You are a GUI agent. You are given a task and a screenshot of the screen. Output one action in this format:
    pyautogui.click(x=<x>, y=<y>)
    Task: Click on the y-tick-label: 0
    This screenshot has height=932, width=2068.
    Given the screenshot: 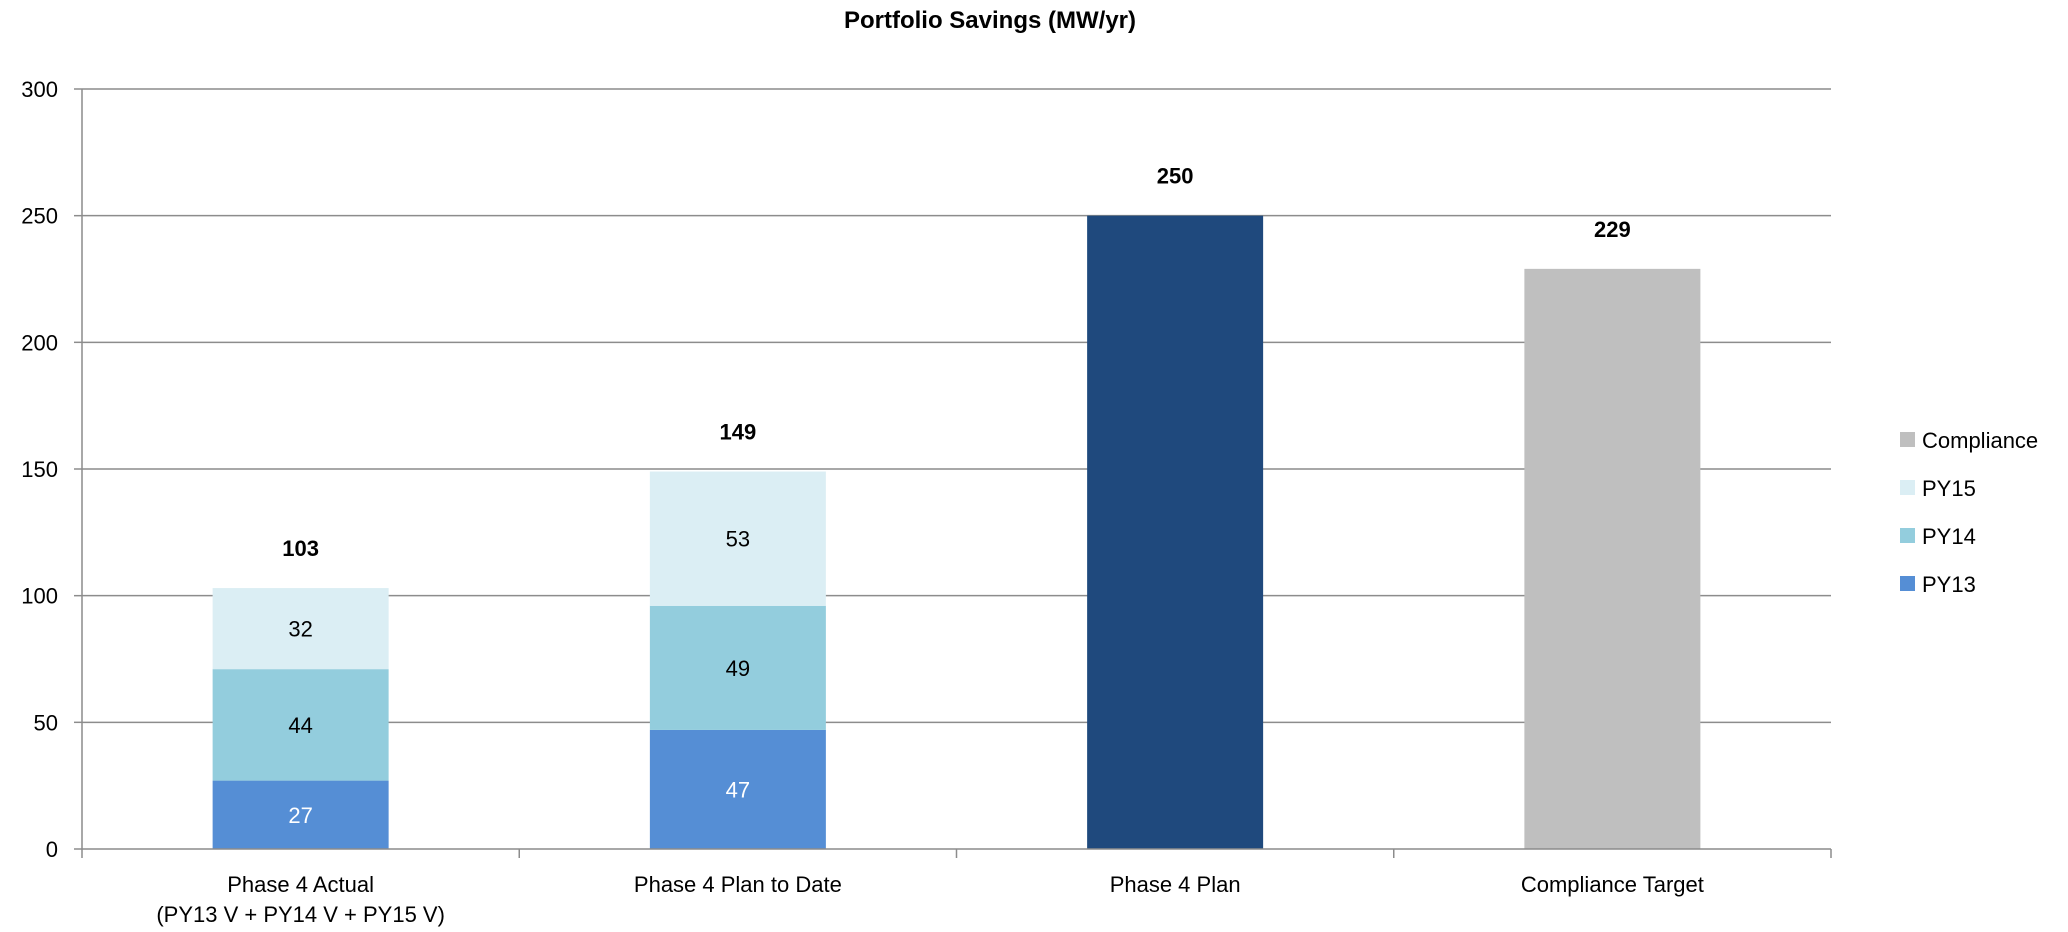 What is the action you would take?
    pyautogui.click(x=52, y=849)
    